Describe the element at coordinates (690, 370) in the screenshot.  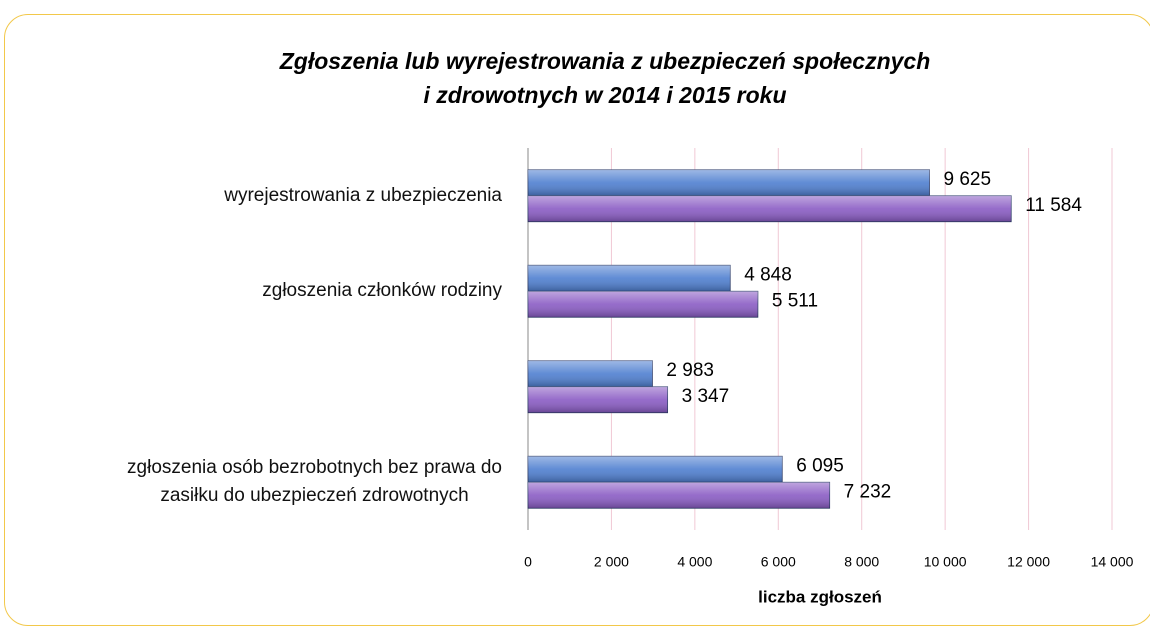
I see `value-label: 2 983` at that location.